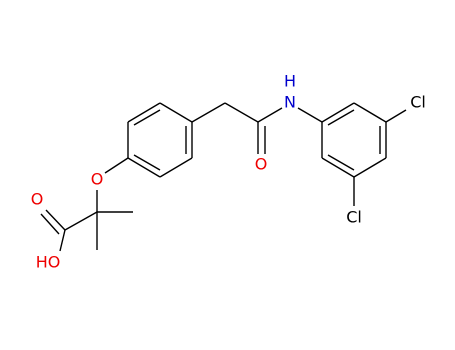  What do you see at coordinates (48, 262) in the screenshot?
I see `atom-label: HO` at bounding box center [48, 262].